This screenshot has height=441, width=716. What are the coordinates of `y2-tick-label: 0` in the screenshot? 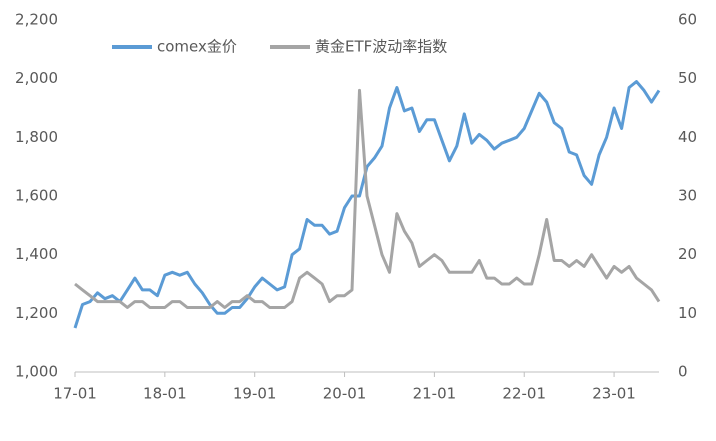 It's located at (683, 372).